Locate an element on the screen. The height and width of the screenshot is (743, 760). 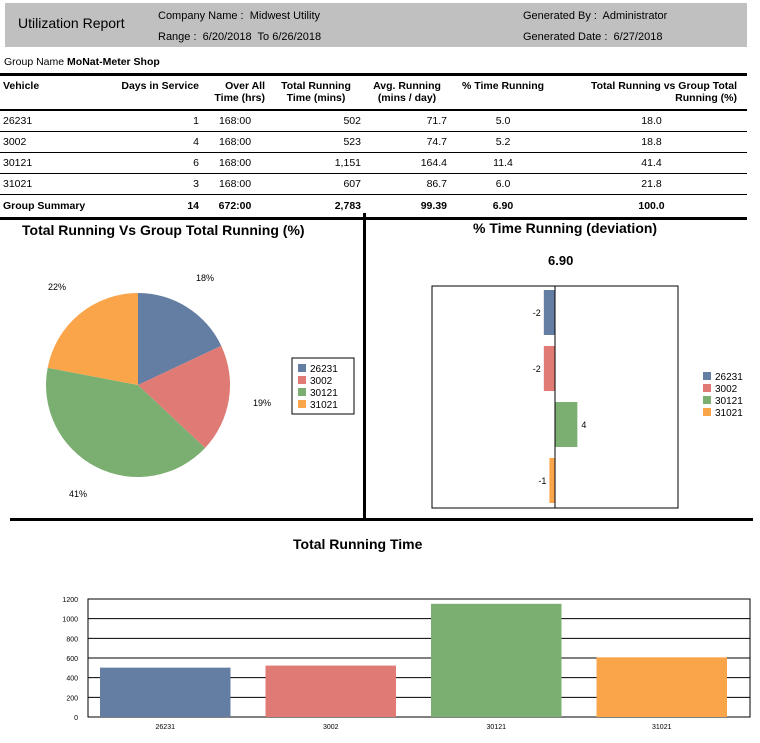
summary-row: Group Summary 14 672:00 2,783 99.39 6.90 100.0 is located at coordinates (373, 207).